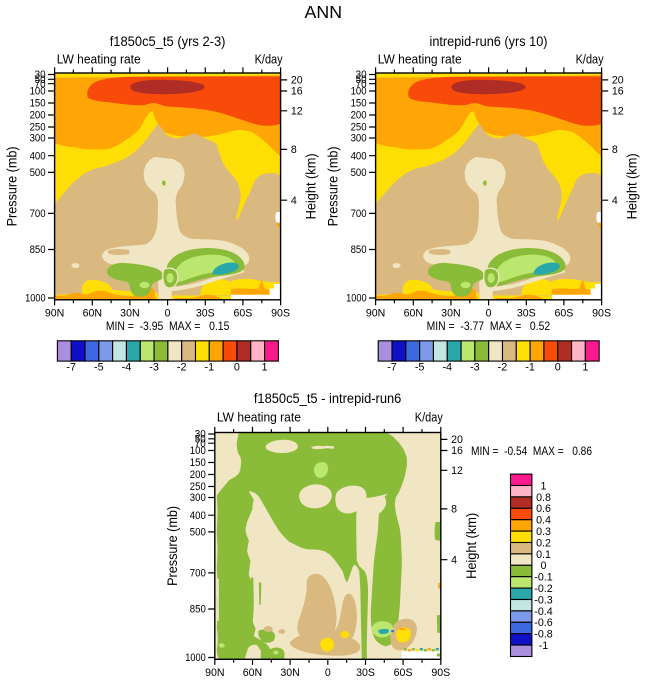 The image size is (647, 683). What do you see at coordinates (543, 623) in the screenshot?
I see `svg-text: -0.6` at bounding box center [543, 623].